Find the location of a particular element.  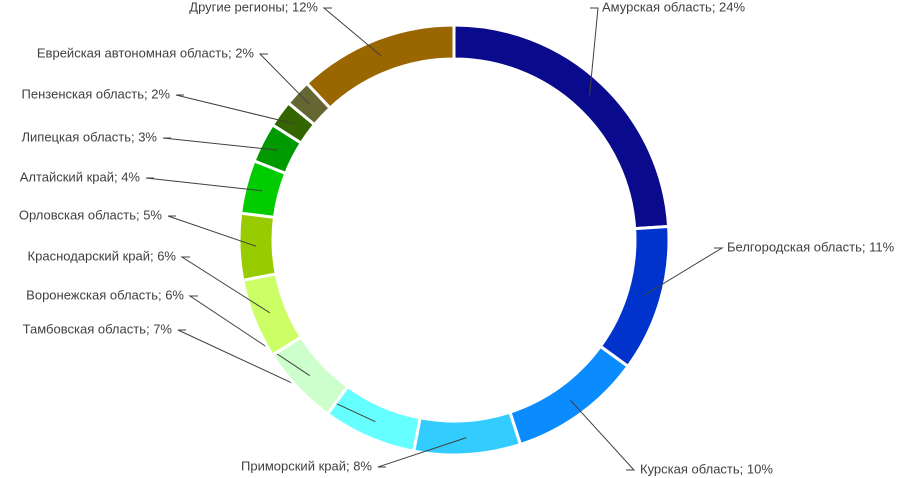

data-label: Краснодарский край; 6% is located at coordinates (102, 255).